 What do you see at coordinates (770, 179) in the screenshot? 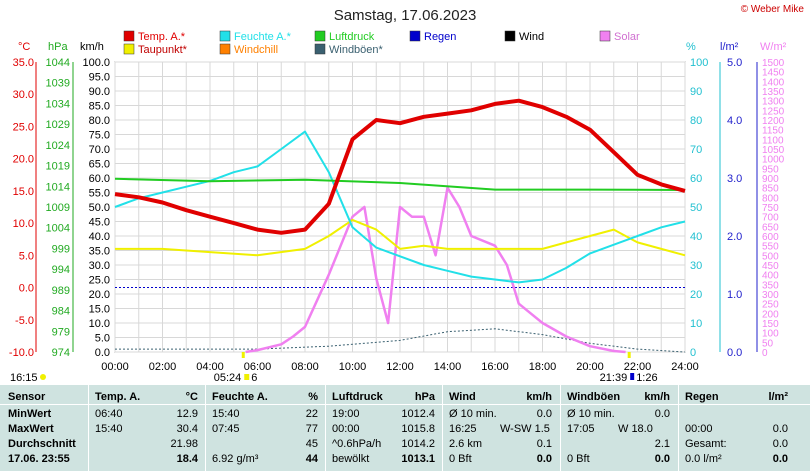
I see `wm2-tick-label: 900` at bounding box center [770, 179].